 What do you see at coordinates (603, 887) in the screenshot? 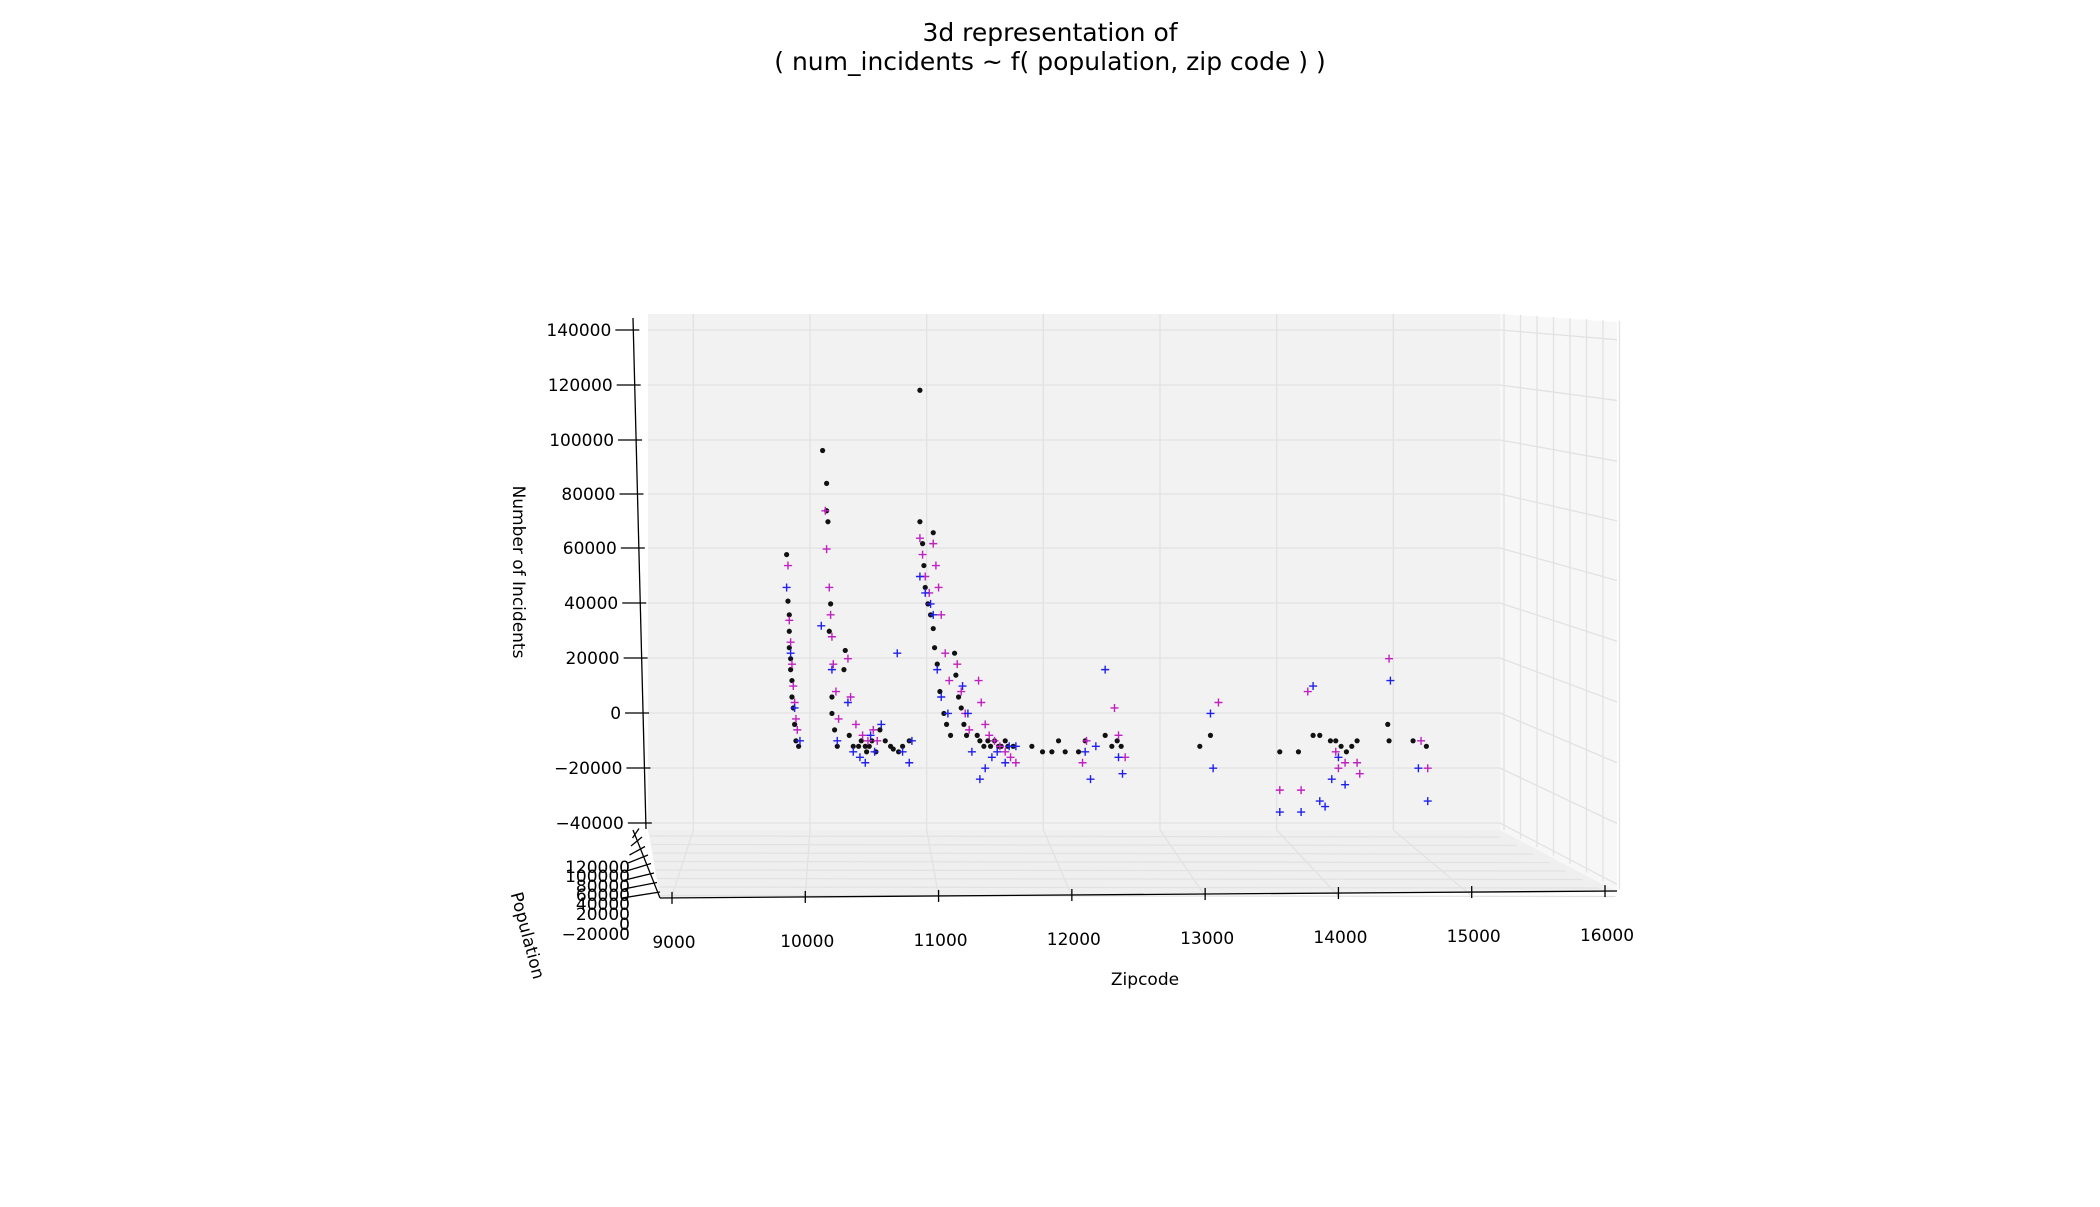
I see `y-tick-label: 80000` at bounding box center [603, 887].